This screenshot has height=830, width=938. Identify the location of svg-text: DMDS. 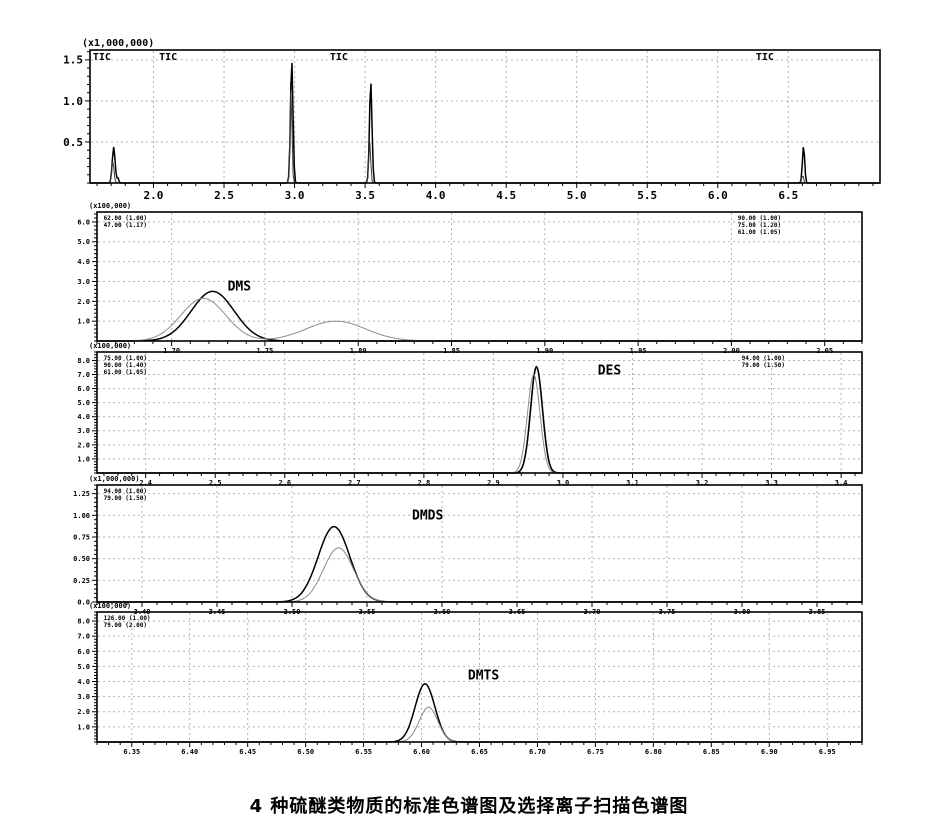
(427, 516).